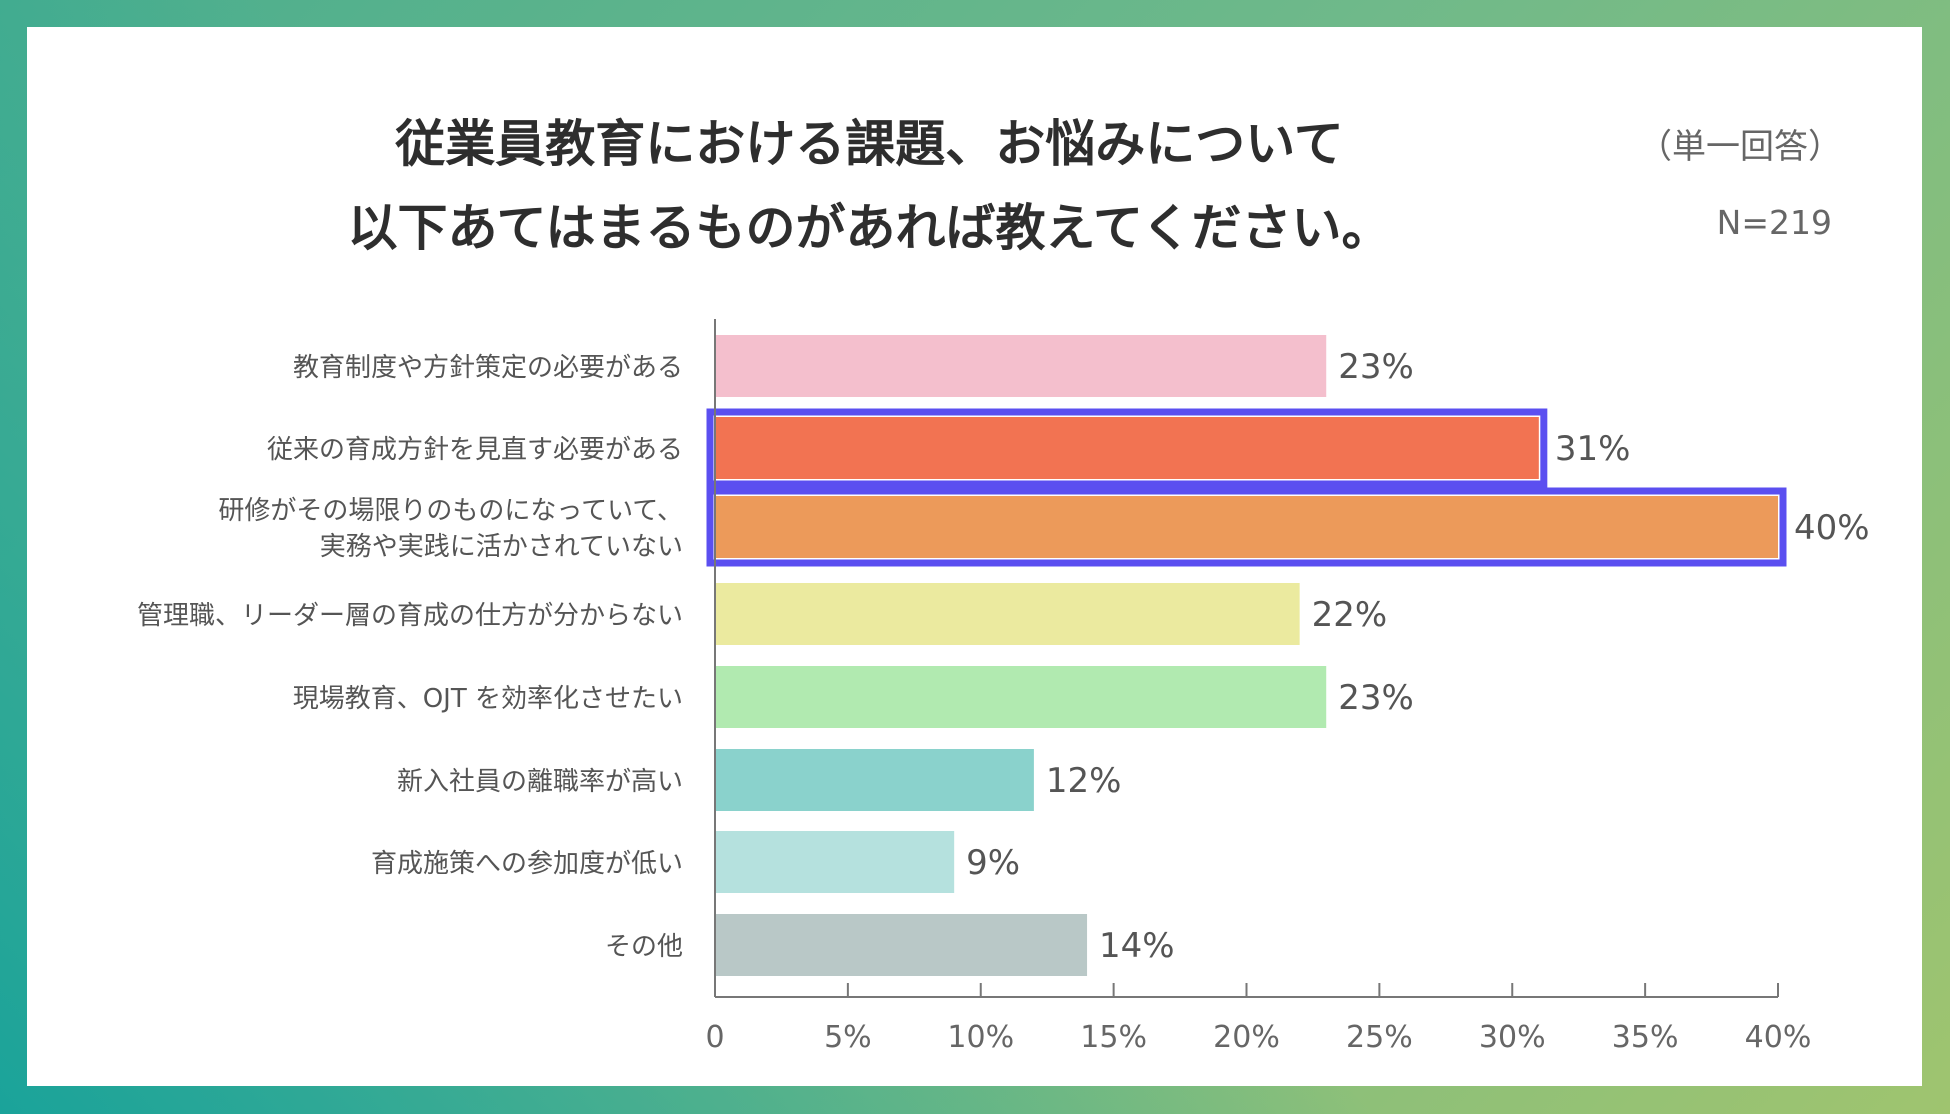 The width and height of the screenshot is (1950, 1114). What do you see at coordinates (869, 144) in the screenshot?
I see `chart-title-line-1: 従業員教育における課題、お悩みについて` at bounding box center [869, 144].